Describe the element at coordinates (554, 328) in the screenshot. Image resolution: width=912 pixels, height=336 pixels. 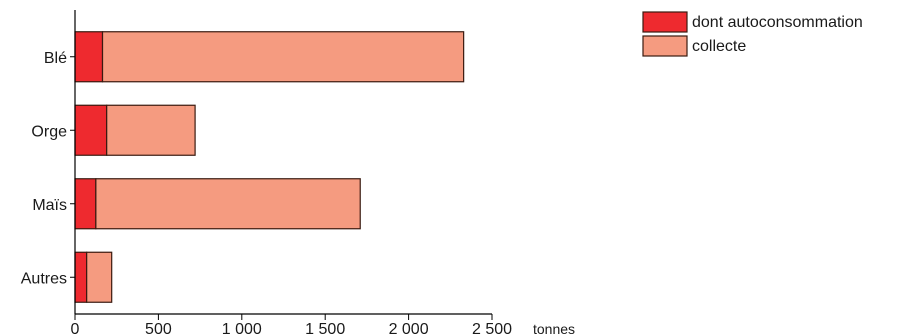
I see `x-axis-unit-label: tonnes` at that location.